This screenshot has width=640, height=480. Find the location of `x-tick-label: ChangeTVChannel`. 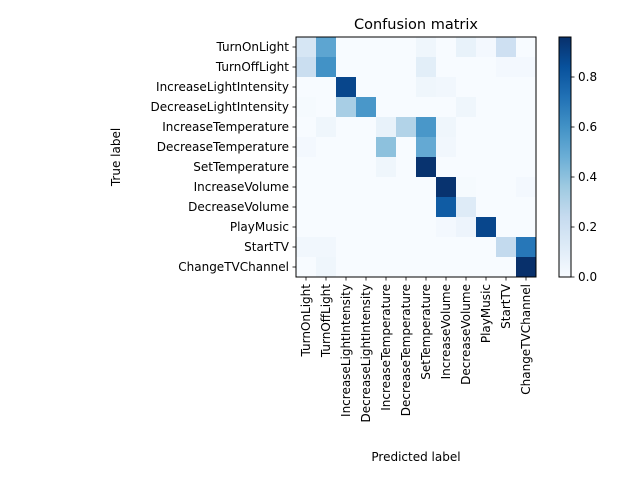

x-tick-label: ChangeTVChannel is located at coordinates (526, 339).